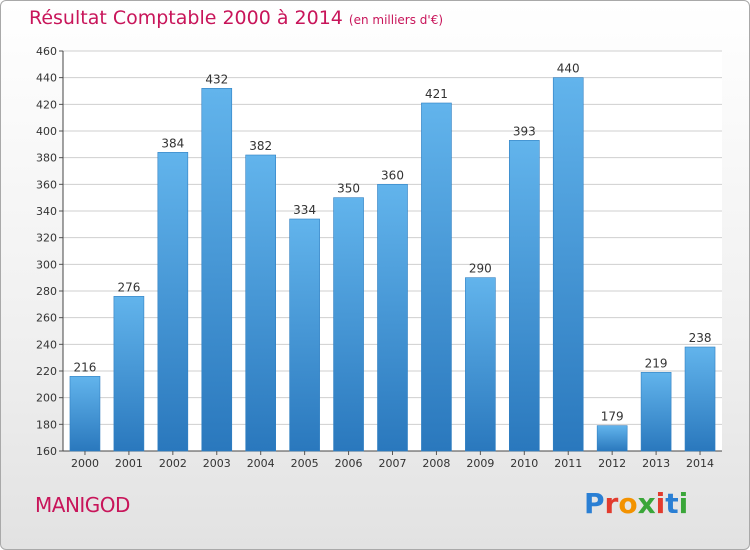  I want to click on data-label-2012: 179, so click(612, 417).